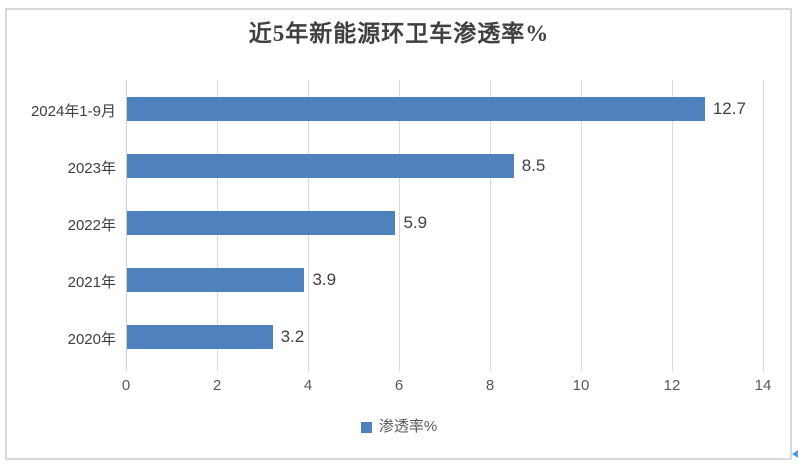  Describe the element at coordinates (91, 225) in the screenshot. I see `category-label: 2022年` at that location.